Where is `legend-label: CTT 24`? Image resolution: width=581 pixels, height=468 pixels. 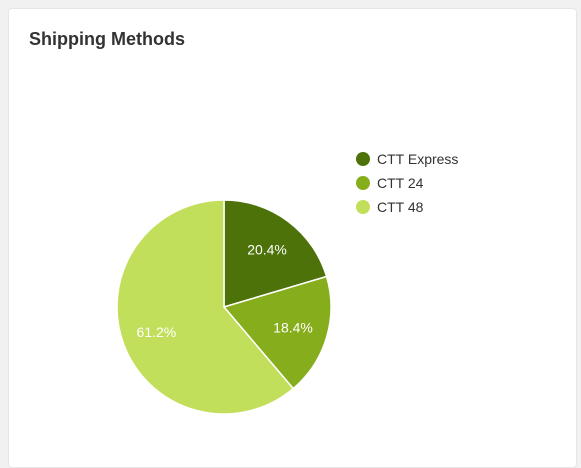 legend-label: CTT 24 is located at coordinates (400, 183).